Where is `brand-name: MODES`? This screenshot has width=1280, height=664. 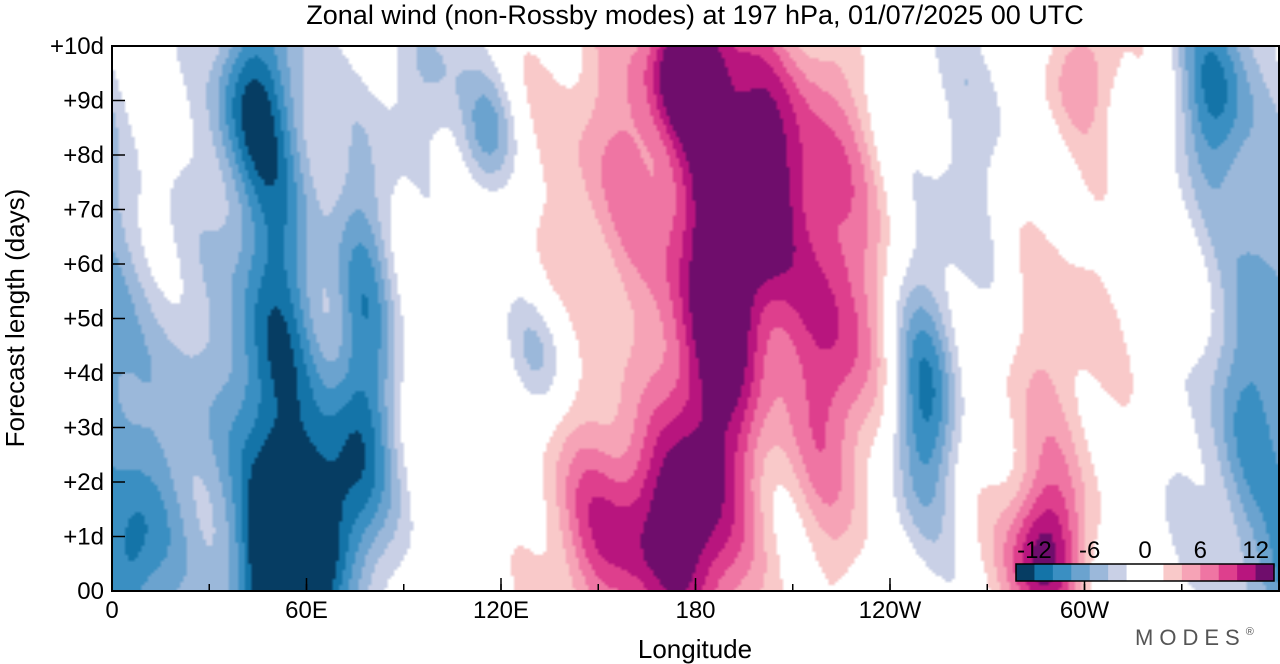
brand-name: MODES is located at coordinates (1190, 637).